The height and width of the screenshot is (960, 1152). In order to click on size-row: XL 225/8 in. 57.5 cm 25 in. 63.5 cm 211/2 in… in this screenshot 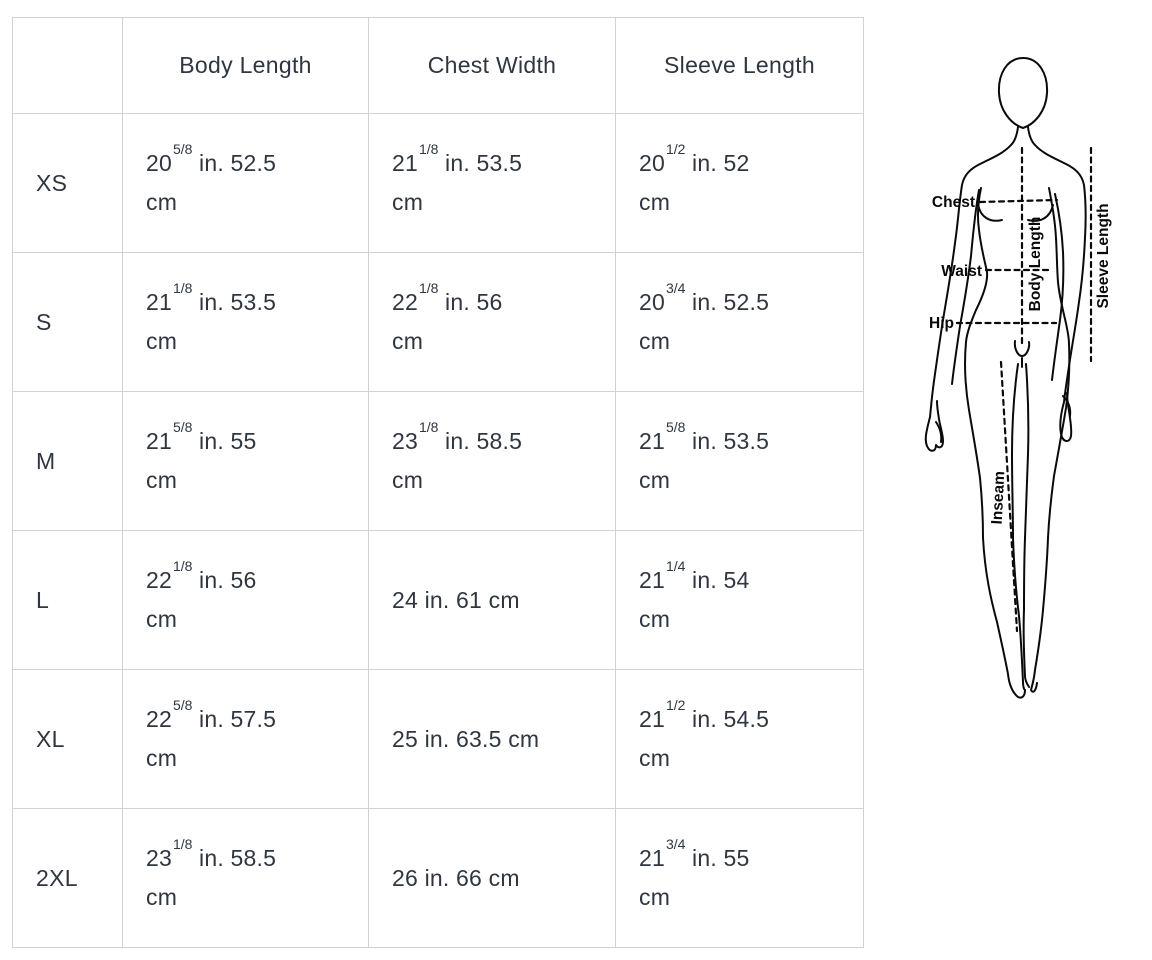, I will do `click(438, 739)`.